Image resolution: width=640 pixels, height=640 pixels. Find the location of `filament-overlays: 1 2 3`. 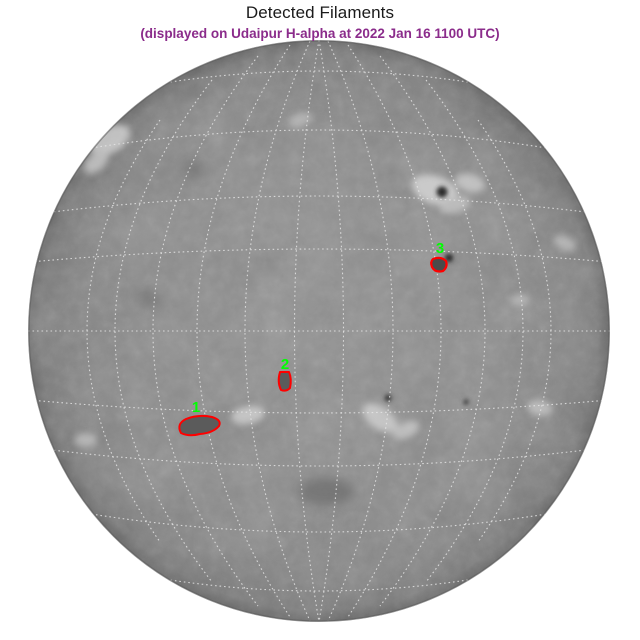

filament-overlays: 1 2 3 is located at coordinates (313, 338).